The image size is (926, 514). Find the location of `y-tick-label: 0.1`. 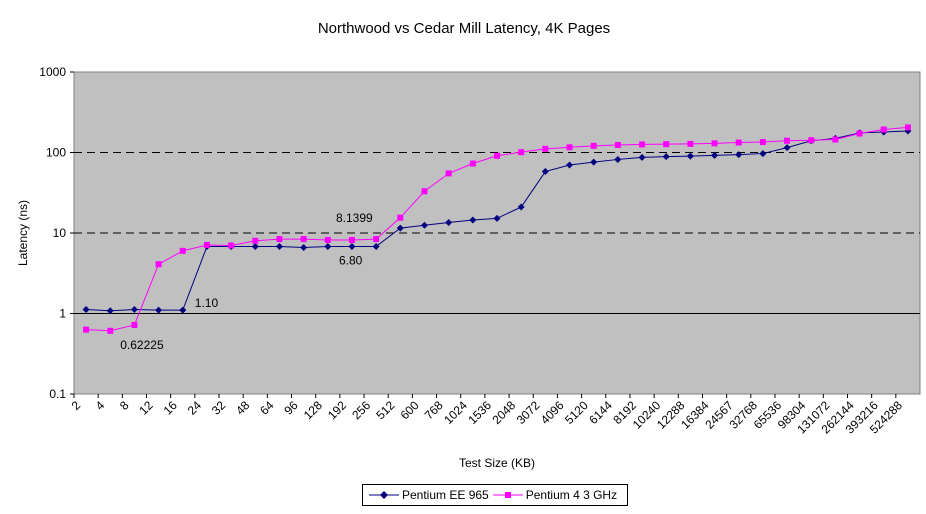

y-tick-label: 0.1 is located at coordinates (57, 394).